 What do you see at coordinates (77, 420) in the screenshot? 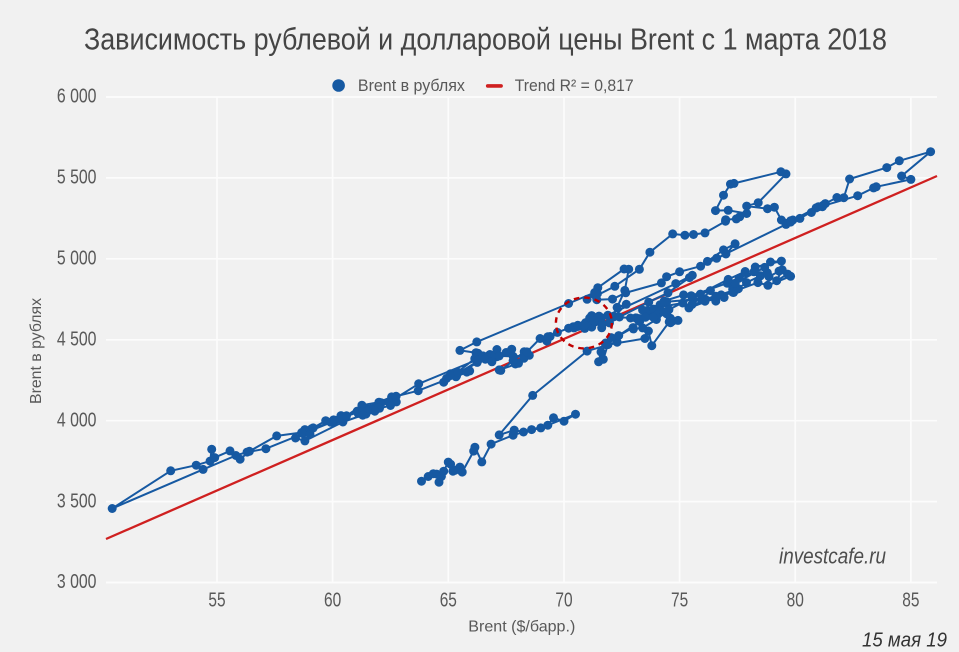
I see `svg-text: 4 000` at bounding box center [77, 420].